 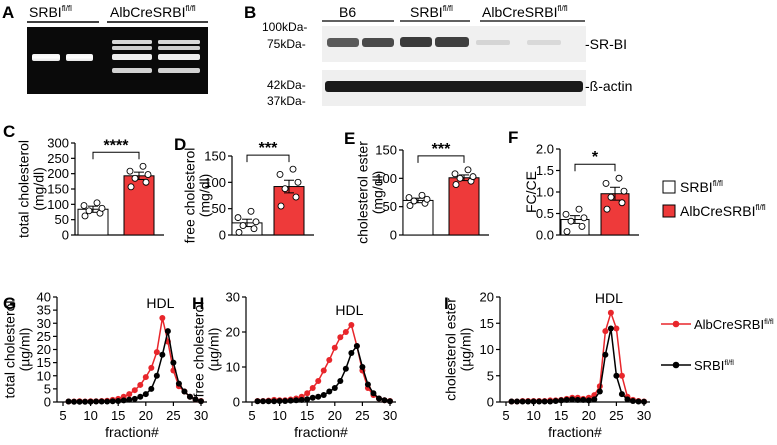 I want to click on legend-label-srbi: SRBIfl/fl, so click(x=714, y=365).